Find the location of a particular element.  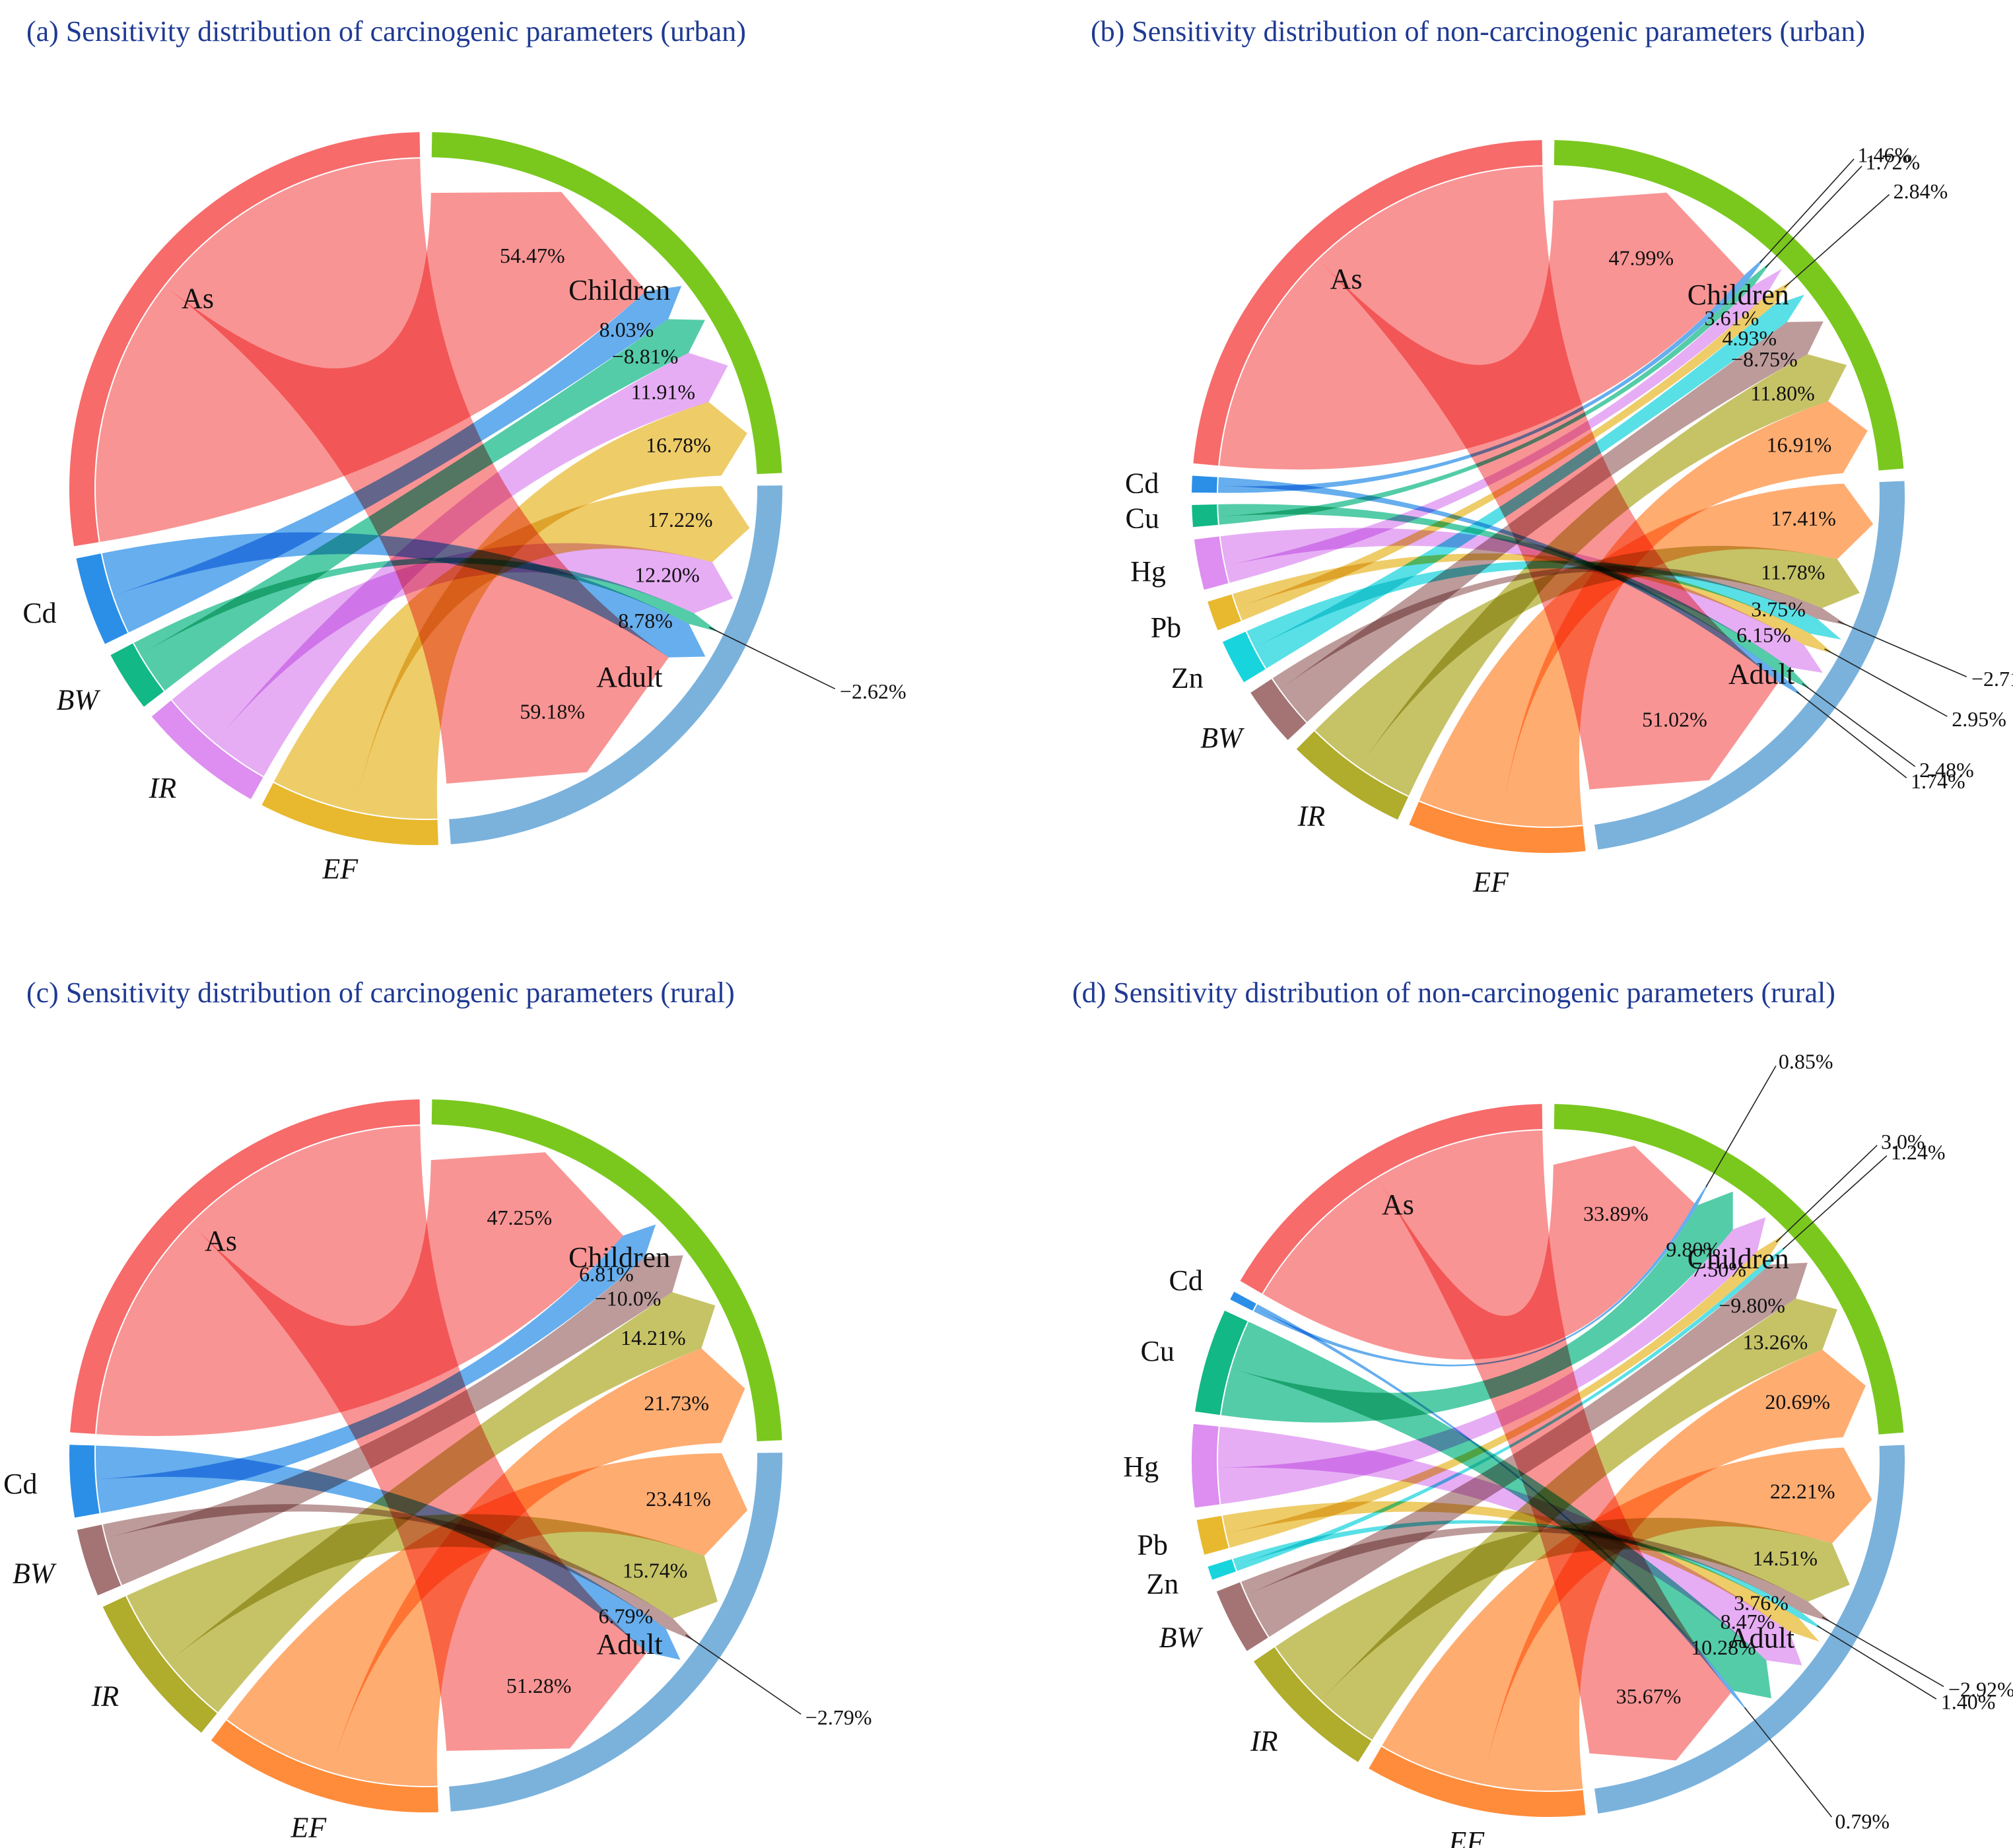

ribbon-ef-children is located at coordinates (537, 1567).